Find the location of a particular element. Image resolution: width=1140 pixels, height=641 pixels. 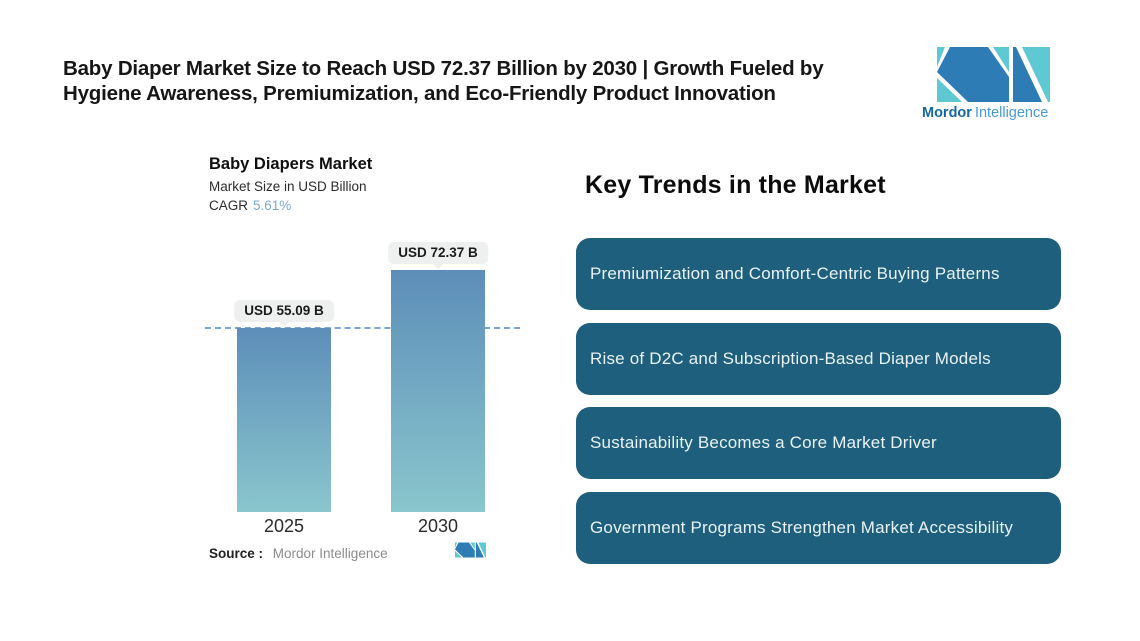

brand-logo: Mordor Intelligence is located at coordinates (987, 84).